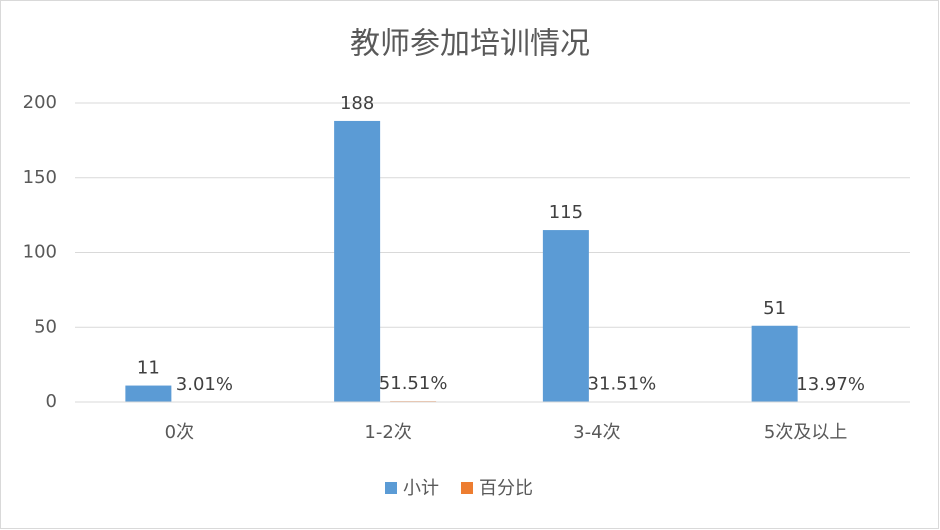 This screenshot has height=530, width=940. I want to click on x-tick-label: 0次, so click(179, 432).